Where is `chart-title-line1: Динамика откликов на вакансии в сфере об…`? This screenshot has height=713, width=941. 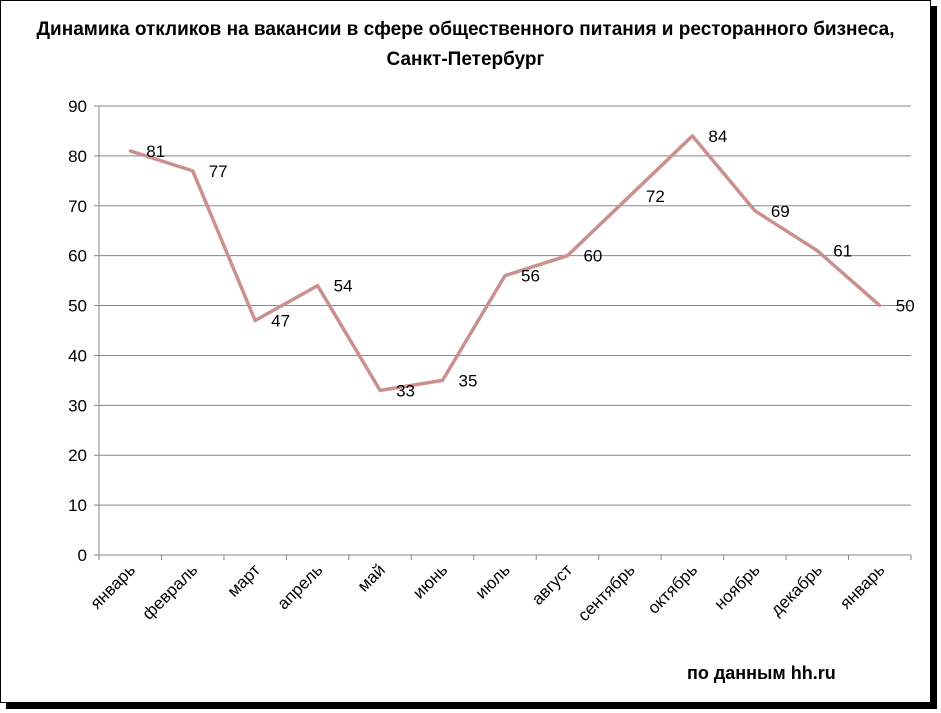
chart-title-line1: Динамика откликов на вакансии в сфере об… is located at coordinates (465, 29).